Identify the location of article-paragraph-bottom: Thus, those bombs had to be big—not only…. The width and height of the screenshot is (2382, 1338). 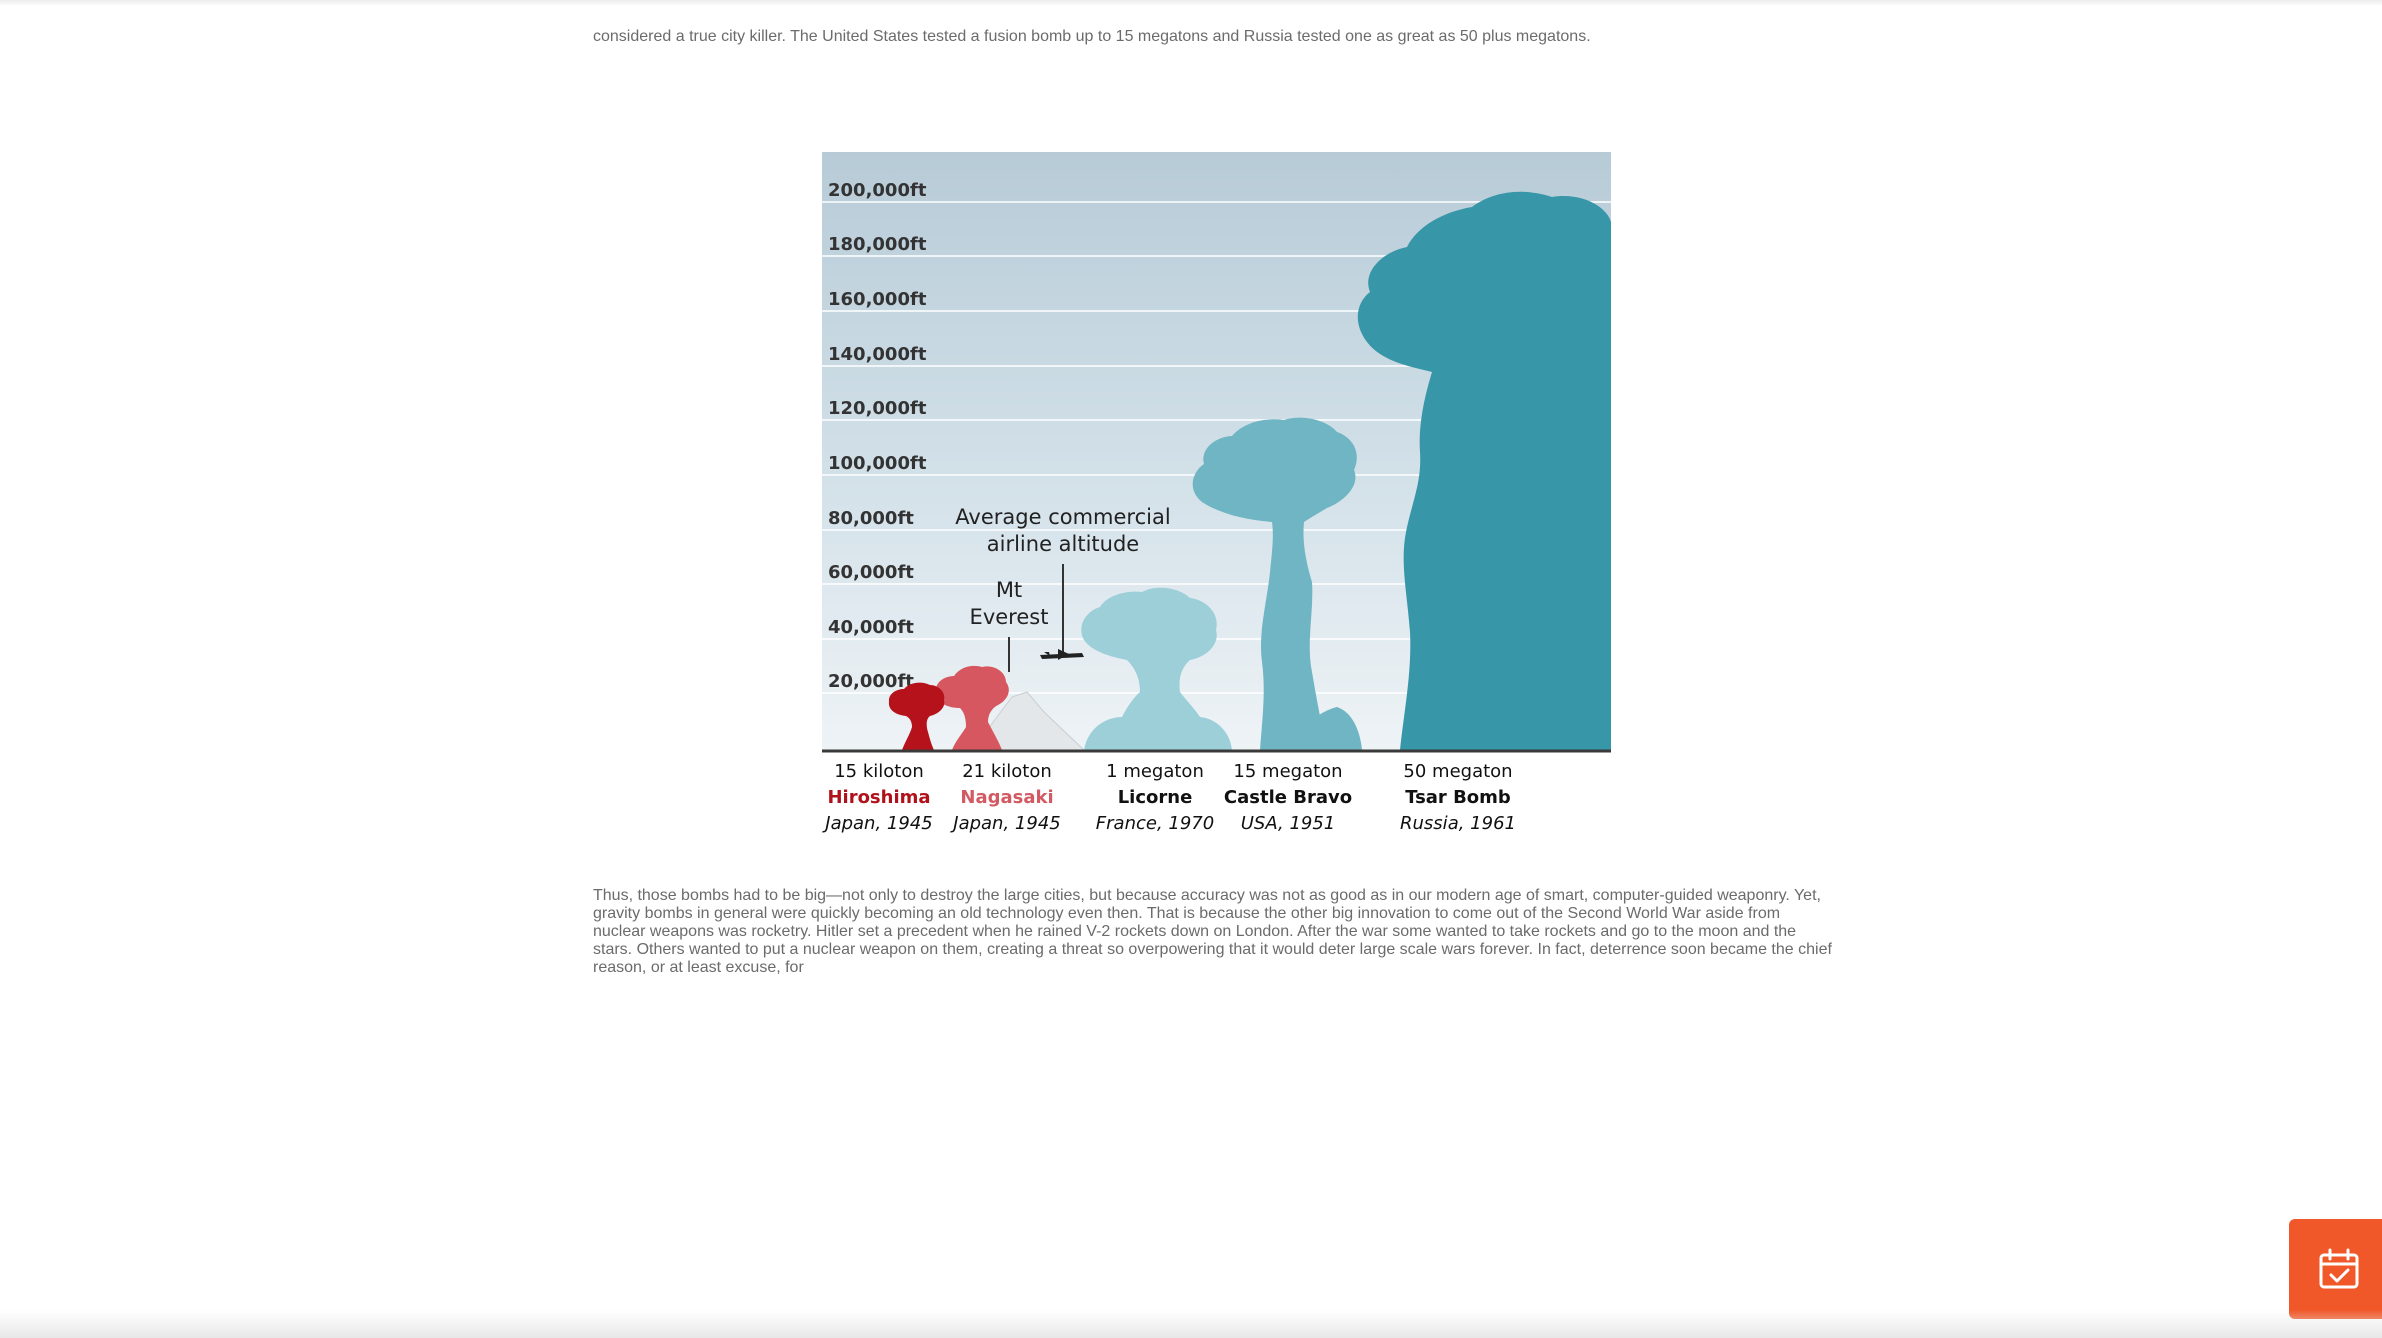
(1213, 932).